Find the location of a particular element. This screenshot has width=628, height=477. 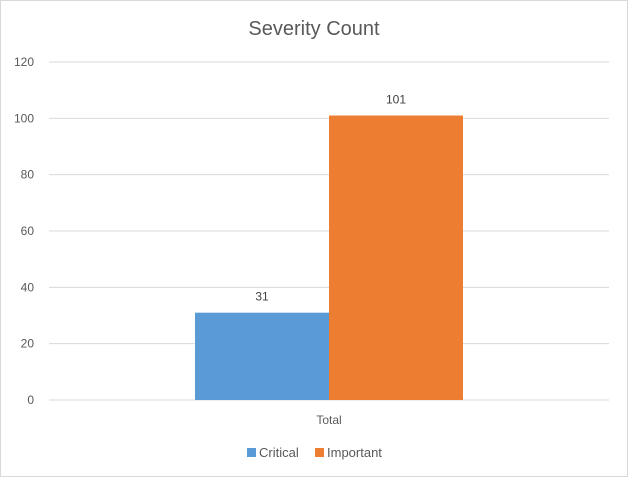

data-label-critical: 31 is located at coordinates (262, 297).